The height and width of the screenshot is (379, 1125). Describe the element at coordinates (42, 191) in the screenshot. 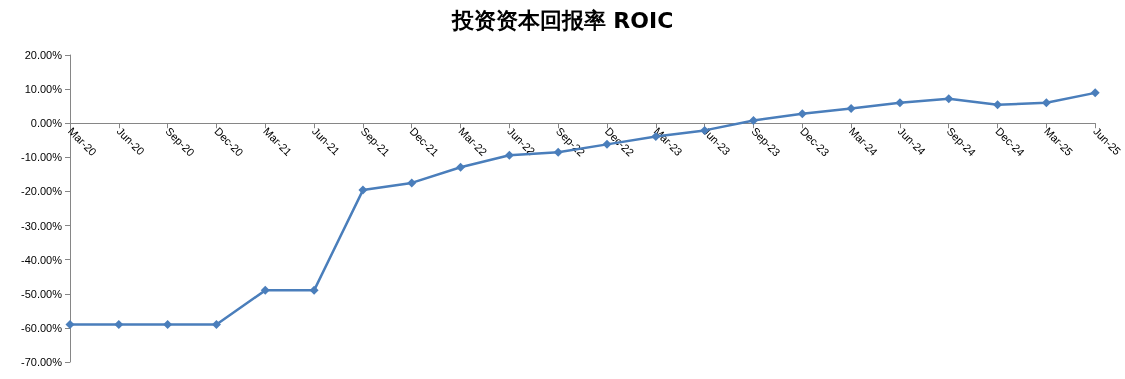

I see `y-tick-label: -20.00%` at that location.